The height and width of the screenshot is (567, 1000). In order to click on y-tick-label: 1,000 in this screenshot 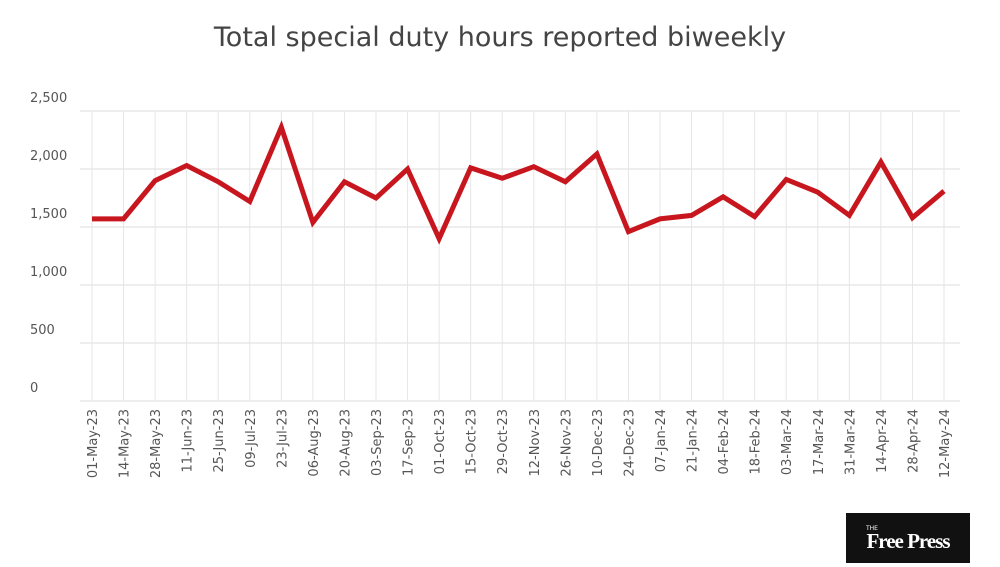, I will do `click(48, 272)`.